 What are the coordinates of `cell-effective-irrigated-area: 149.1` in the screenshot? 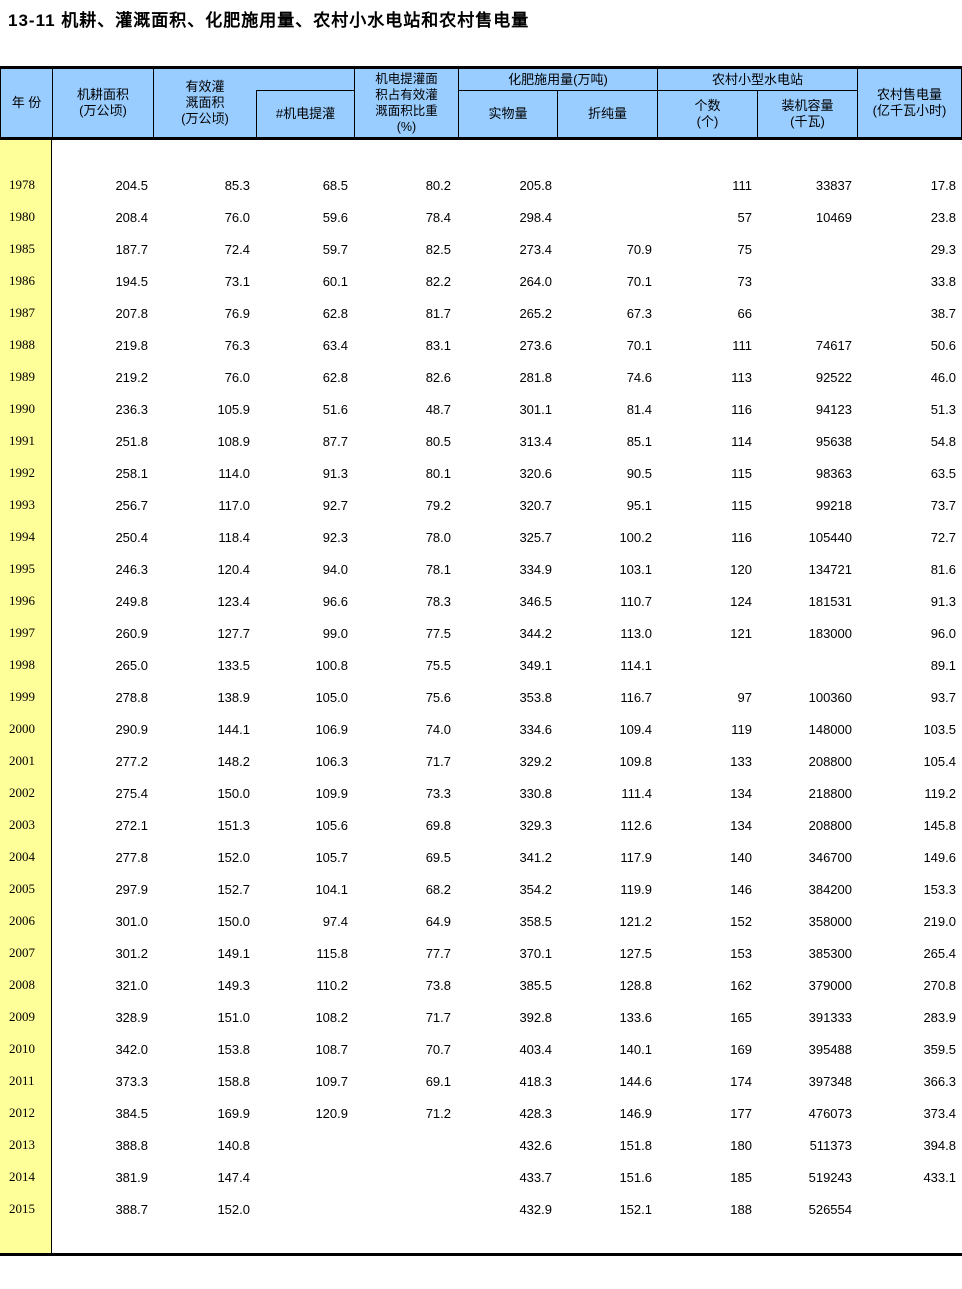 It's located at (233, 953).